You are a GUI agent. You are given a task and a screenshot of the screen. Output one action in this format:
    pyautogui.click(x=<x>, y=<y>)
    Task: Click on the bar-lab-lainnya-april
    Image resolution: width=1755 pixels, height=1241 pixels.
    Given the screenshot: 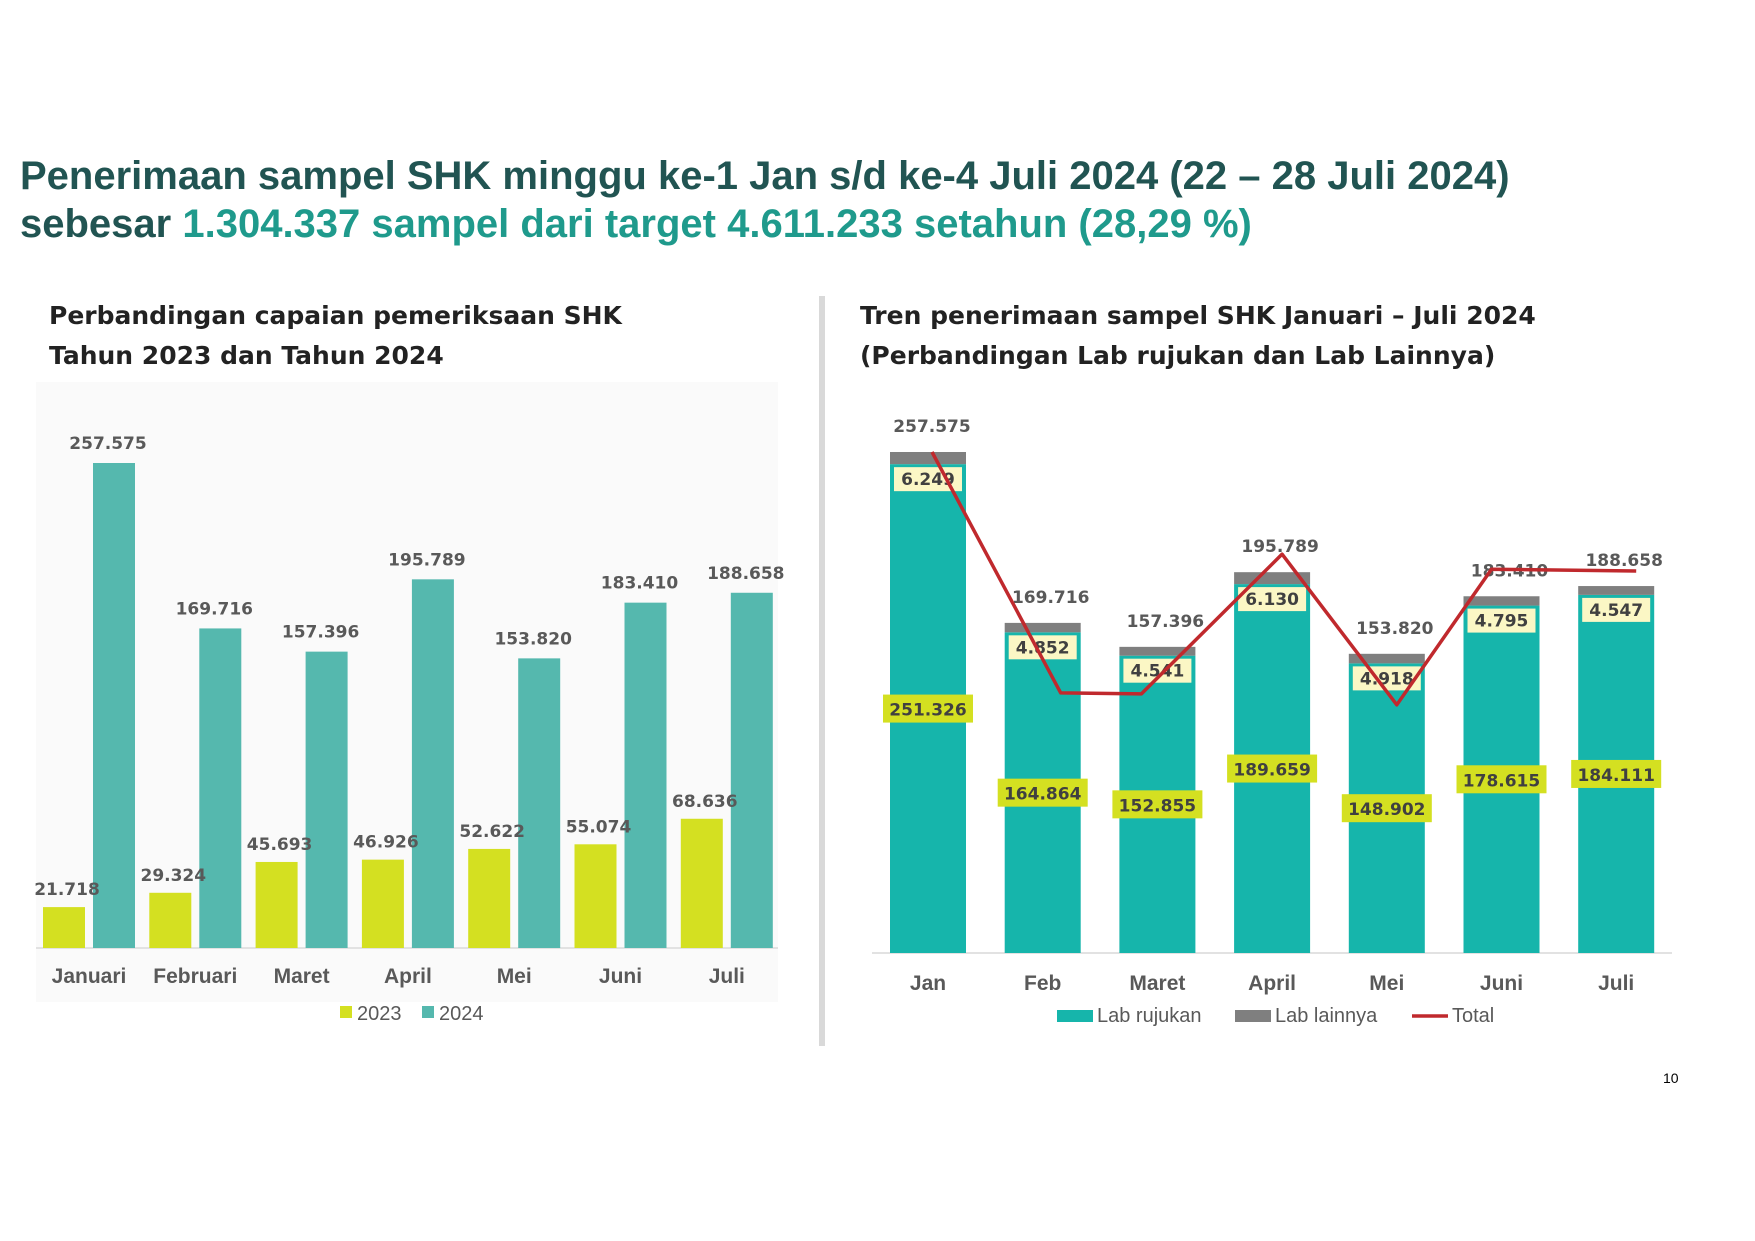 What is the action you would take?
    pyautogui.click(x=1272, y=578)
    